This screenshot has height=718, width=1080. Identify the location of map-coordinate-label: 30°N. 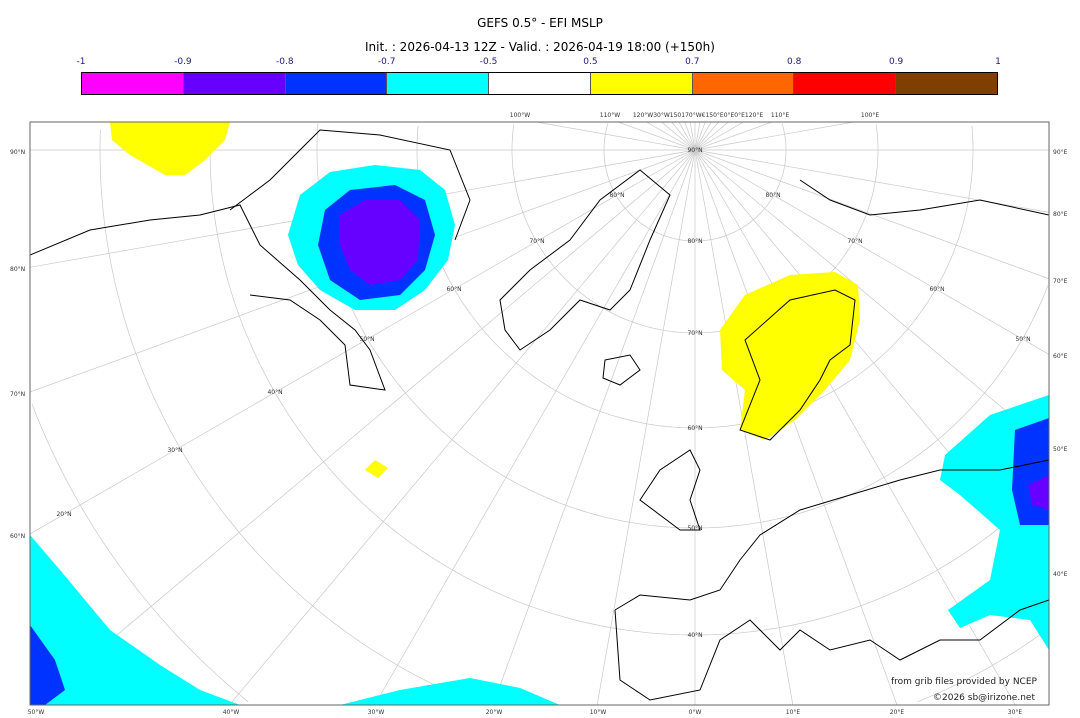
(174, 450).